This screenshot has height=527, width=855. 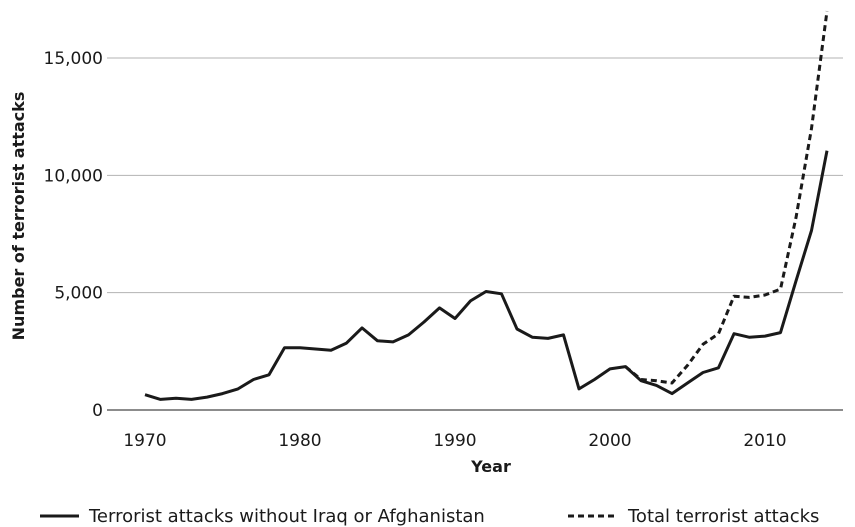 What do you see at coordinates (144, 441) in the screenshot?
I see `x-tick-label: 1970` at bounding box center [144, 441].